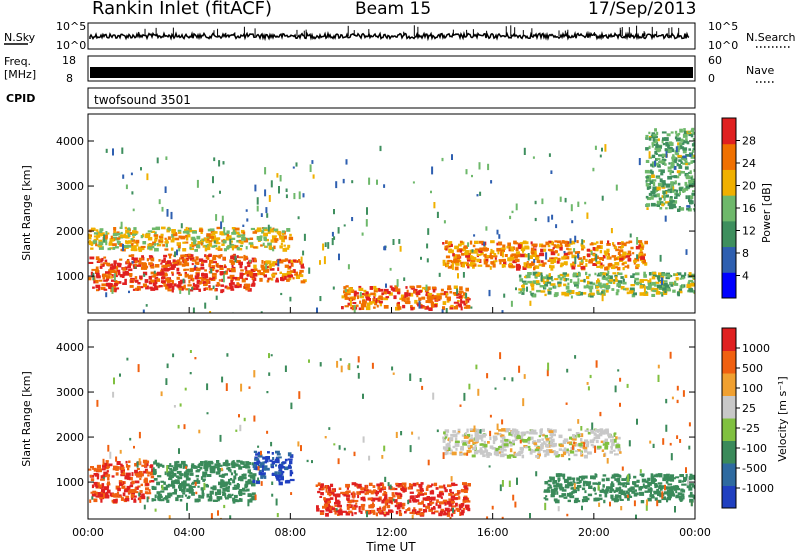 The image size is (800, 558). What do you see at coordinates (729, 234) in the screenshot?
I see `power-colorbar-swatch` at bounding box center [729, 234].